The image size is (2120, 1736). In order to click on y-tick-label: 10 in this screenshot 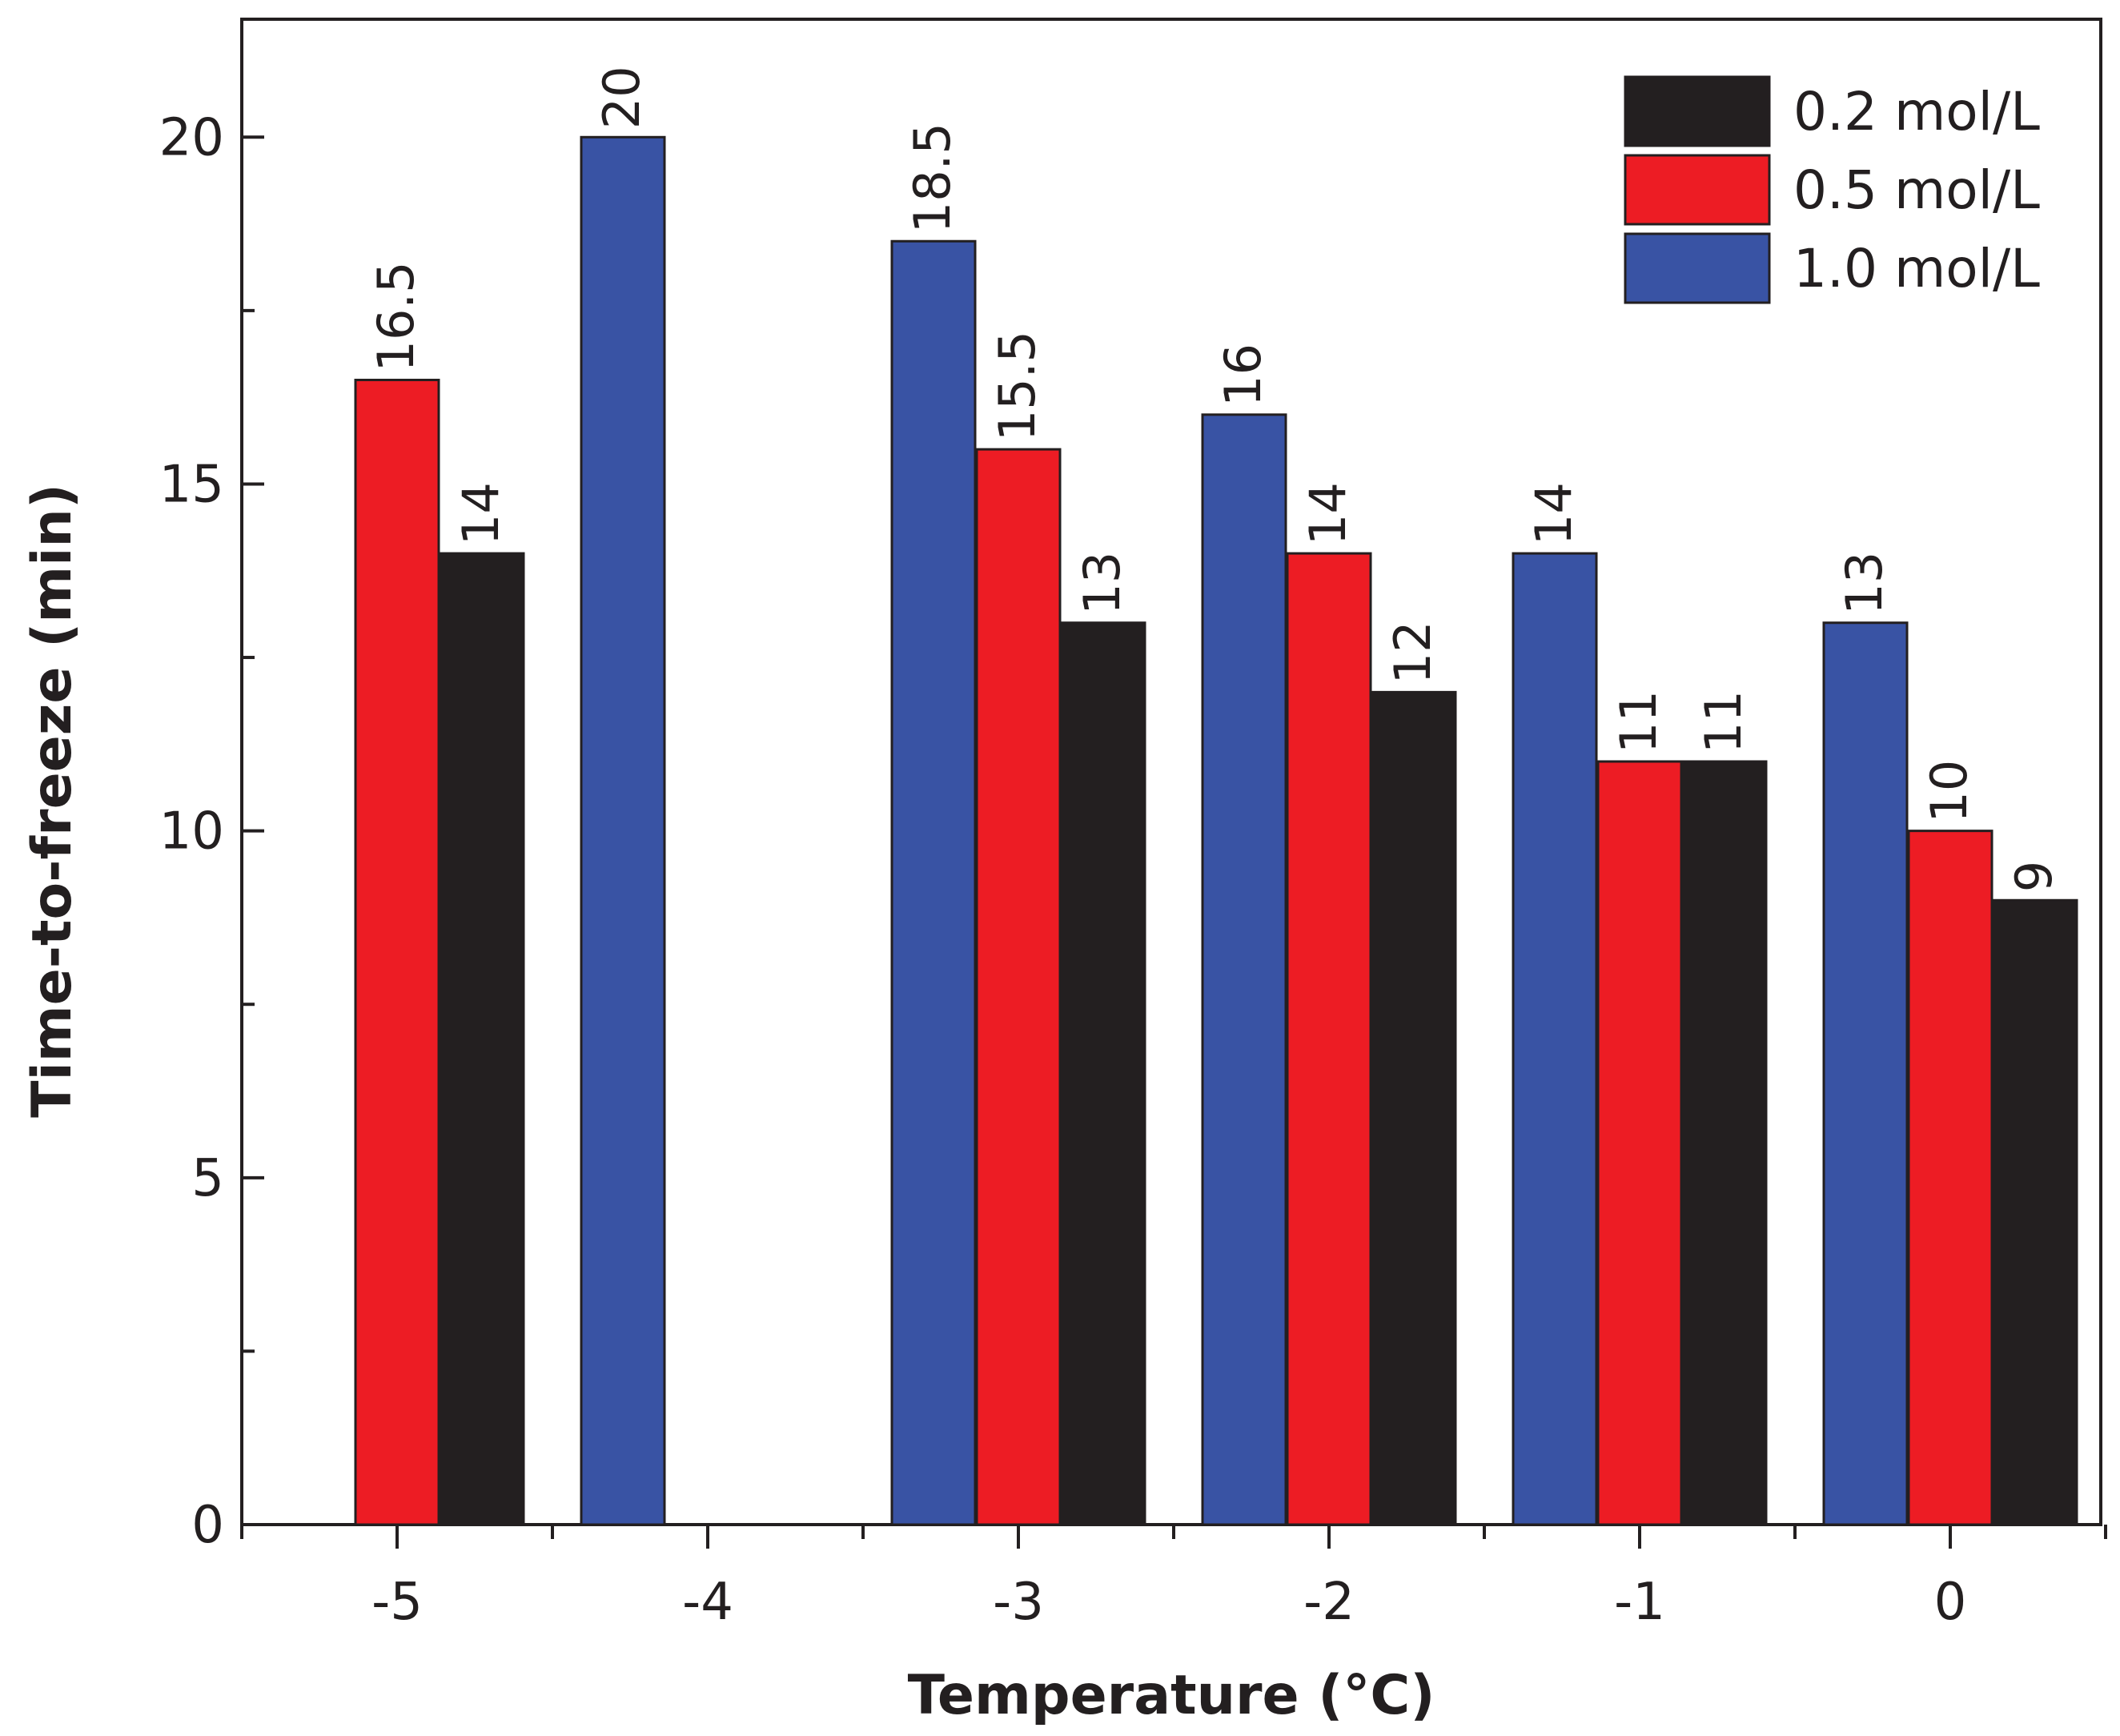, I will do `click(191, 832)`.